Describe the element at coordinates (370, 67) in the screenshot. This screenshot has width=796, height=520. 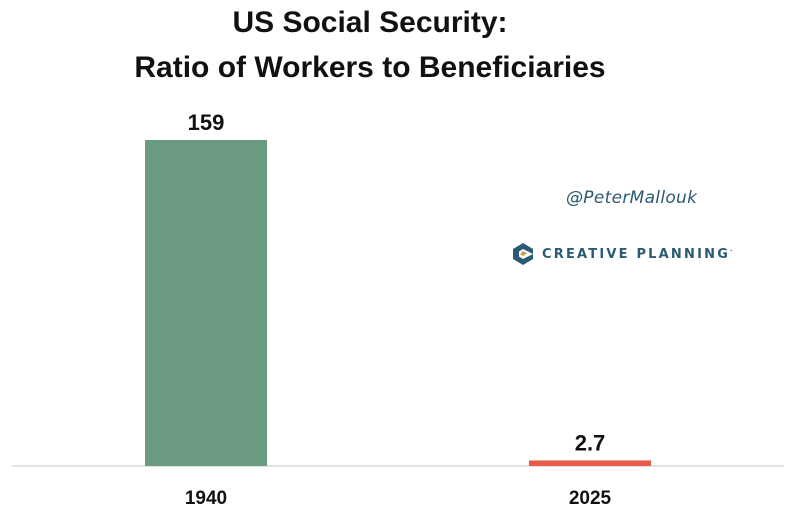
I see `chart-title-line-2: Ratio of Workers to Beneficiaries` at that location.